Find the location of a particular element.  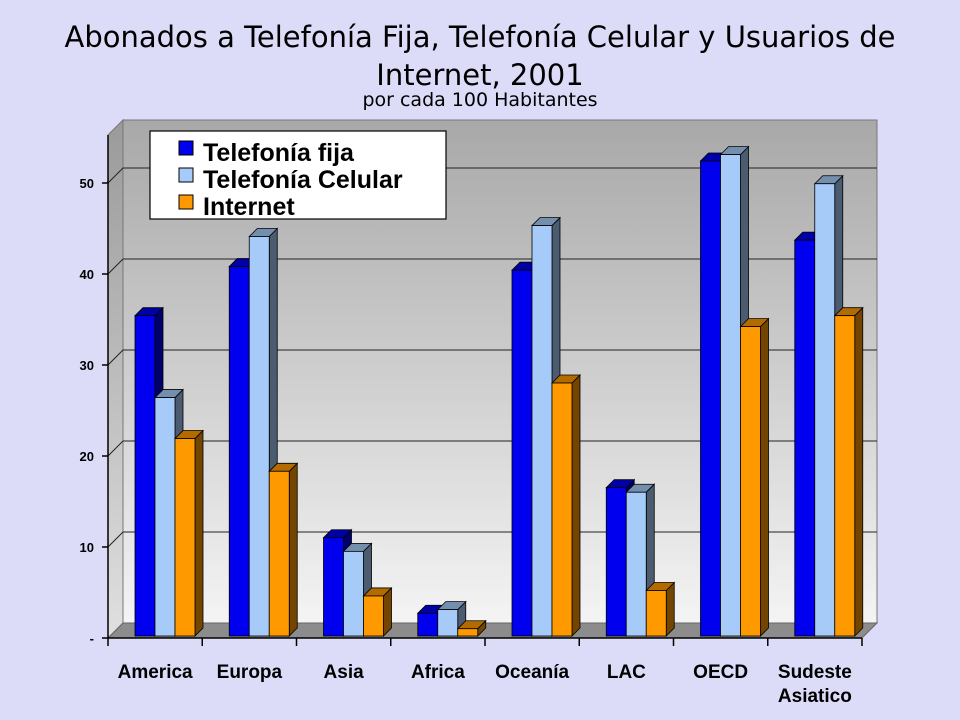

chart-subtitle: por cada 100 Habitantes is located at coordinates (480, 100).